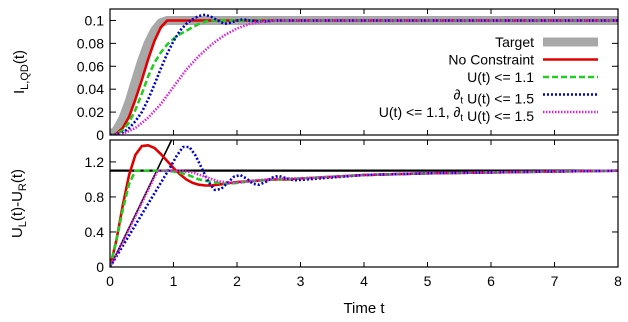  Describe the element at coordinates (23, 224) in the screenshot. I see `y-label-subscript: L` at that location.